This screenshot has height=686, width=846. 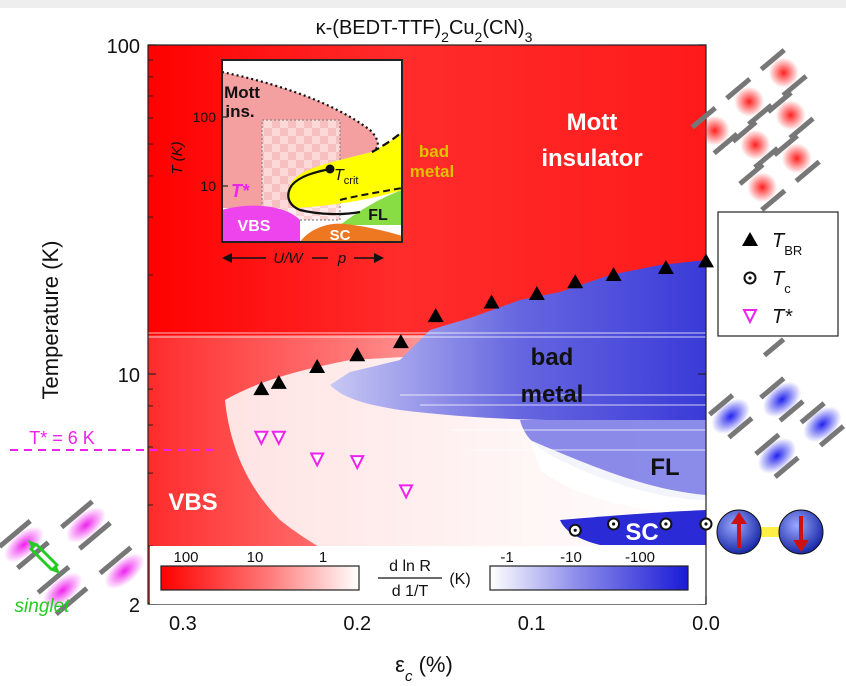 I want to click on region-label-fl: FL, so click(x=664, y=467).